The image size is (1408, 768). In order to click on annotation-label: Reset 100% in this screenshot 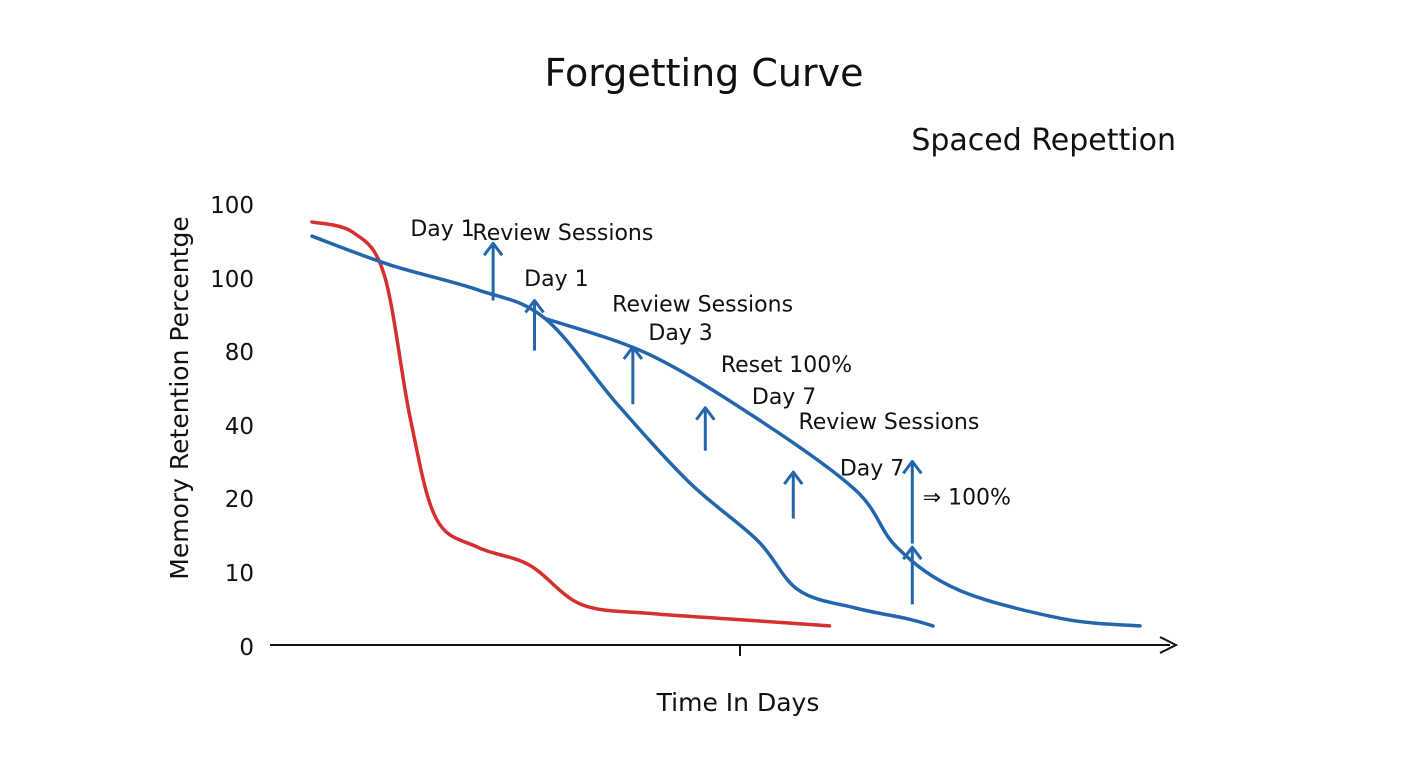, I will do `click(786, 365)`.